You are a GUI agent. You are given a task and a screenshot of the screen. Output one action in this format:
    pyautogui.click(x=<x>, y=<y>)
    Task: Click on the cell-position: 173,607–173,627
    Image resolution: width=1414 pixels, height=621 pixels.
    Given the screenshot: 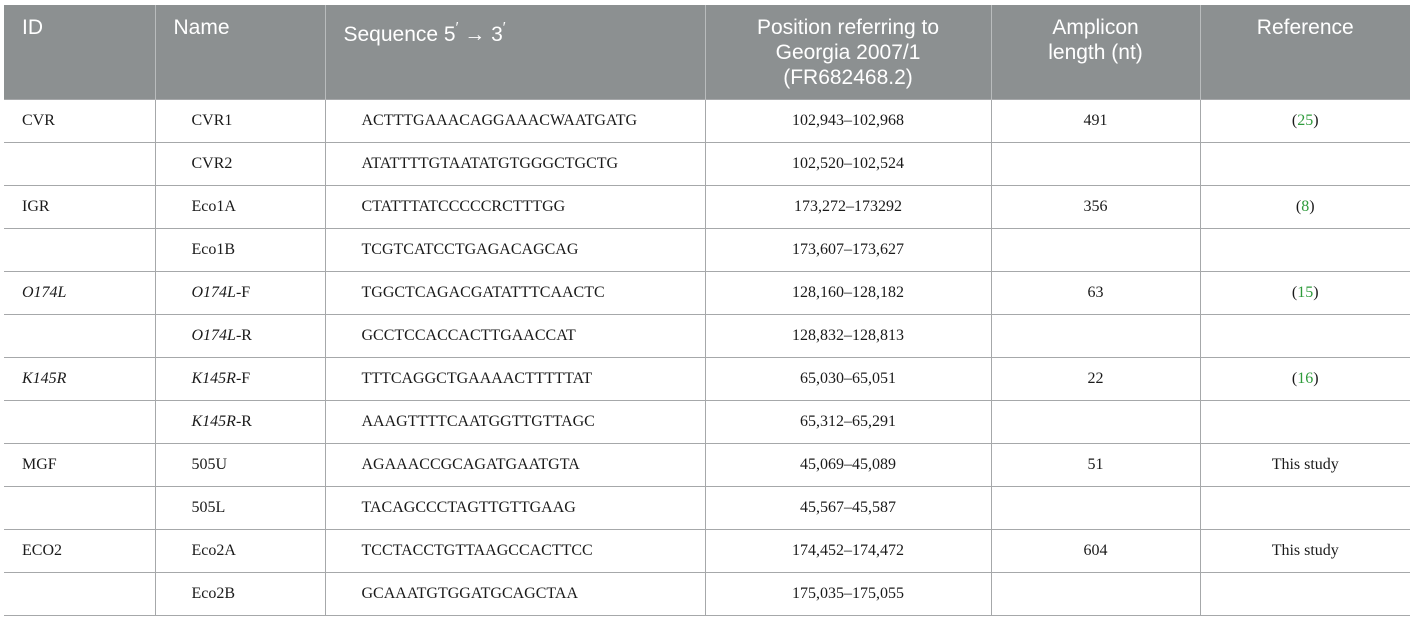 What is the action you would take?
    pyautogui.click(x=847, y=250)
    